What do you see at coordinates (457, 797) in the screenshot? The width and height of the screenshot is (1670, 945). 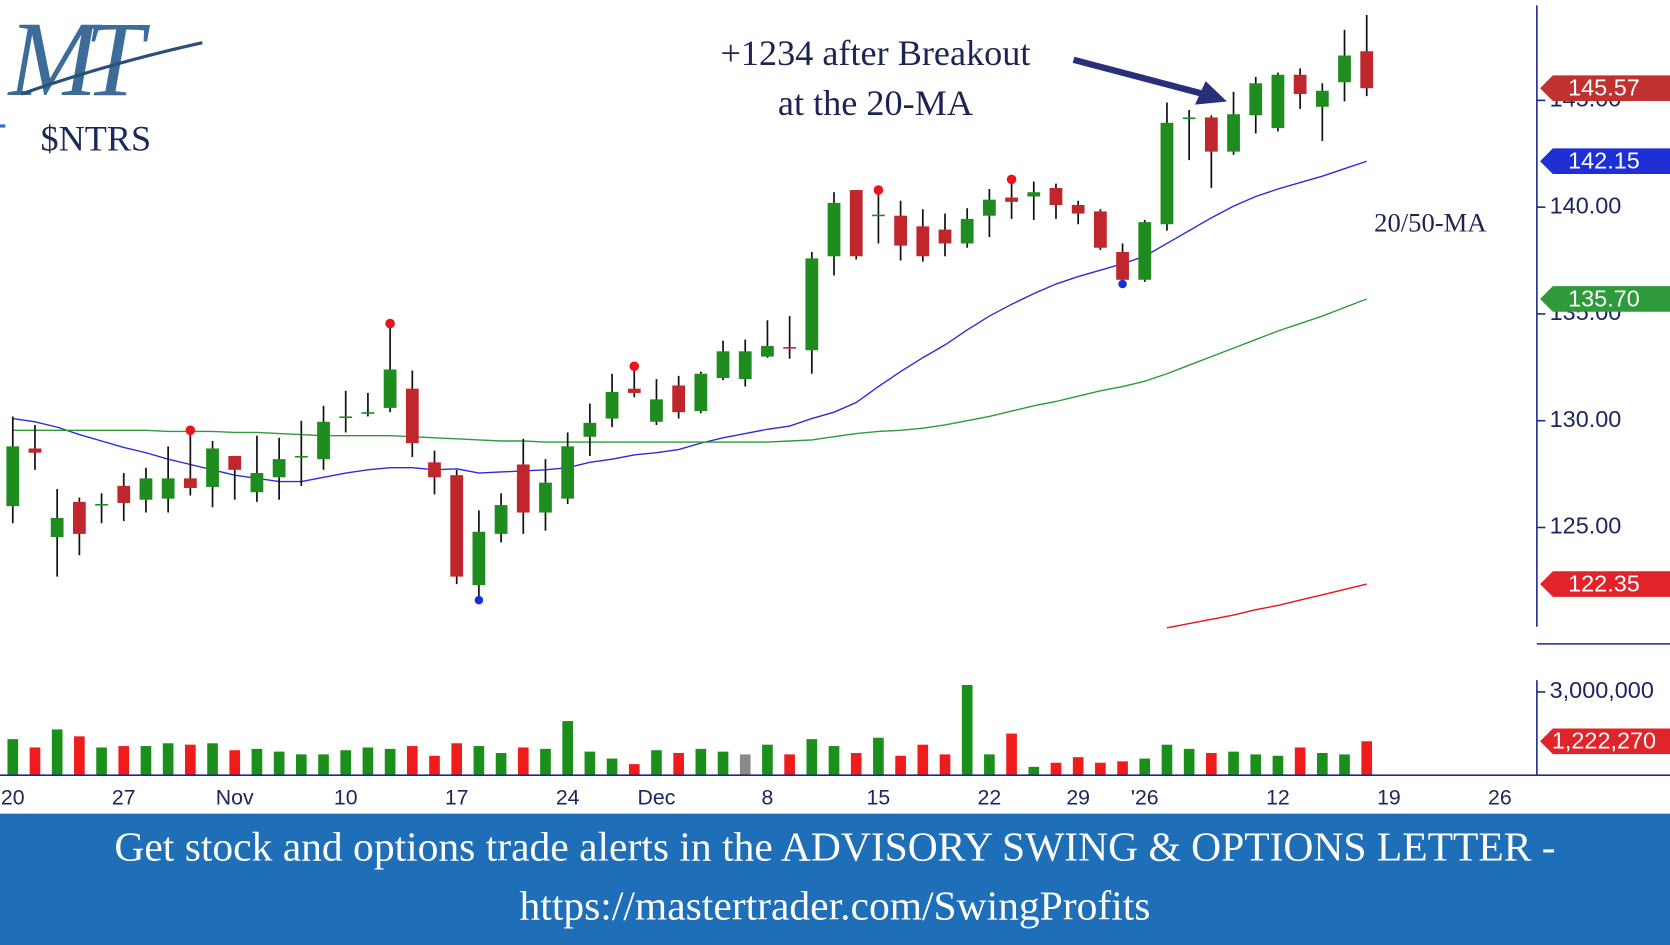 I see `x-tick-label: 17` at bounding box center [457, 797].